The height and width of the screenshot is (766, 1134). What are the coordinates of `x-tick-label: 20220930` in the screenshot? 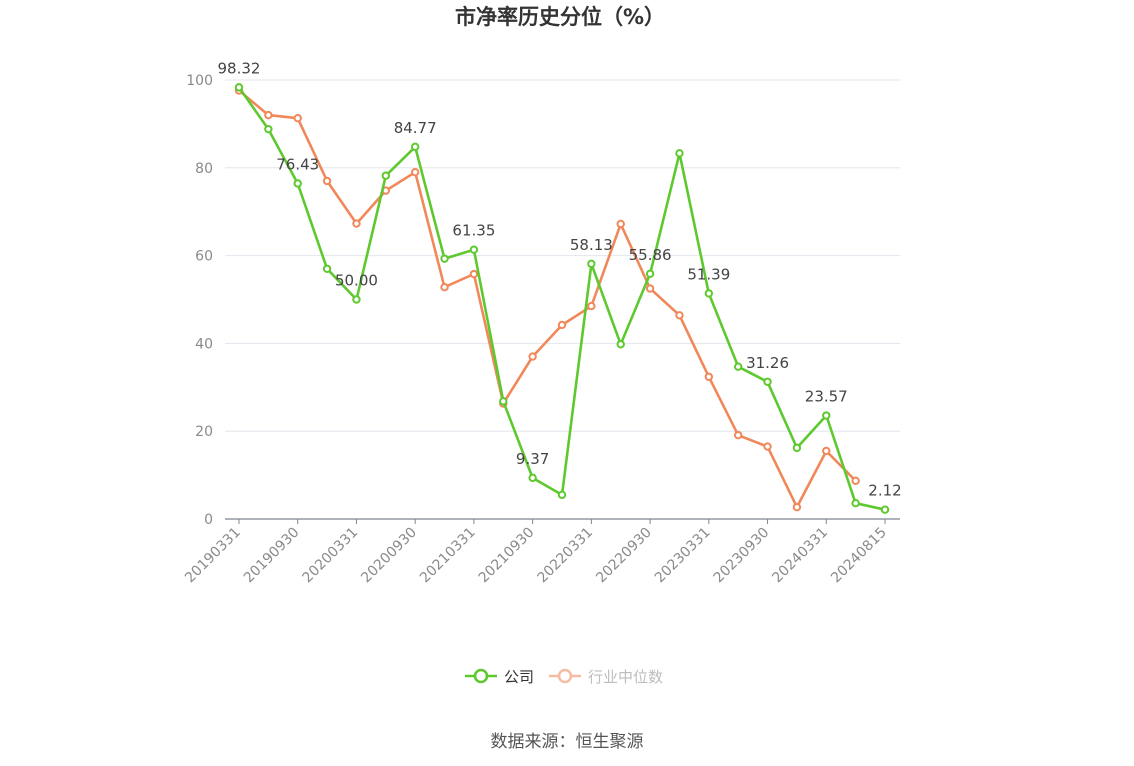 It's located at (624, 556).